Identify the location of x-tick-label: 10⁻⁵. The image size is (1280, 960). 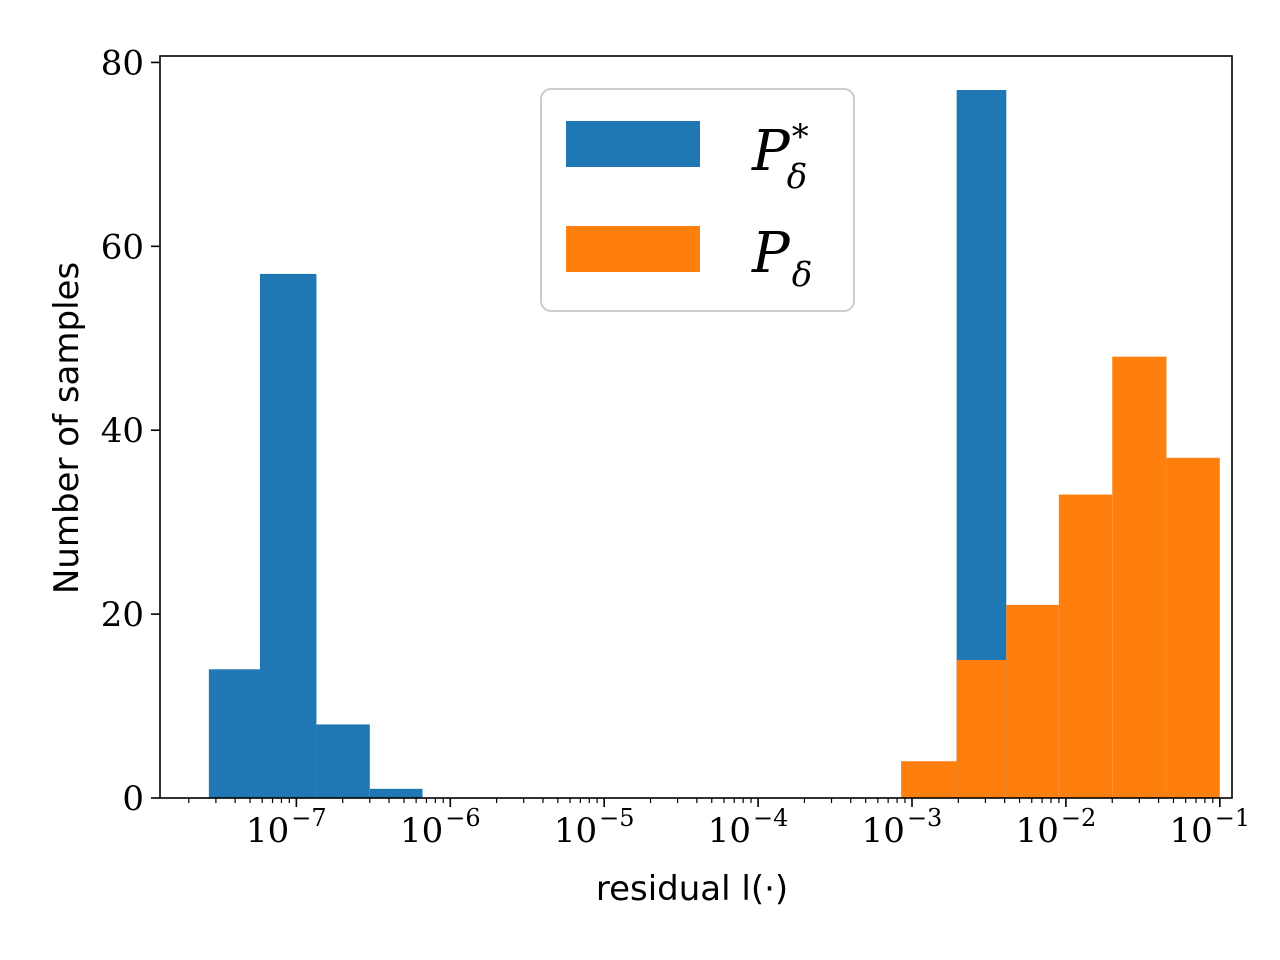
(594, 827).